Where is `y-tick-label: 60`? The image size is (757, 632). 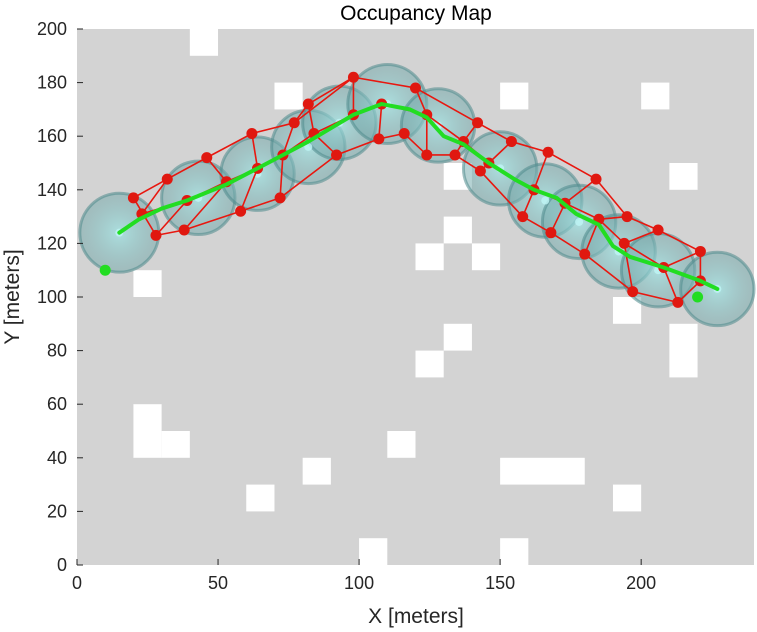
y-tick-label: 60 is located at coordinates (57, 404).